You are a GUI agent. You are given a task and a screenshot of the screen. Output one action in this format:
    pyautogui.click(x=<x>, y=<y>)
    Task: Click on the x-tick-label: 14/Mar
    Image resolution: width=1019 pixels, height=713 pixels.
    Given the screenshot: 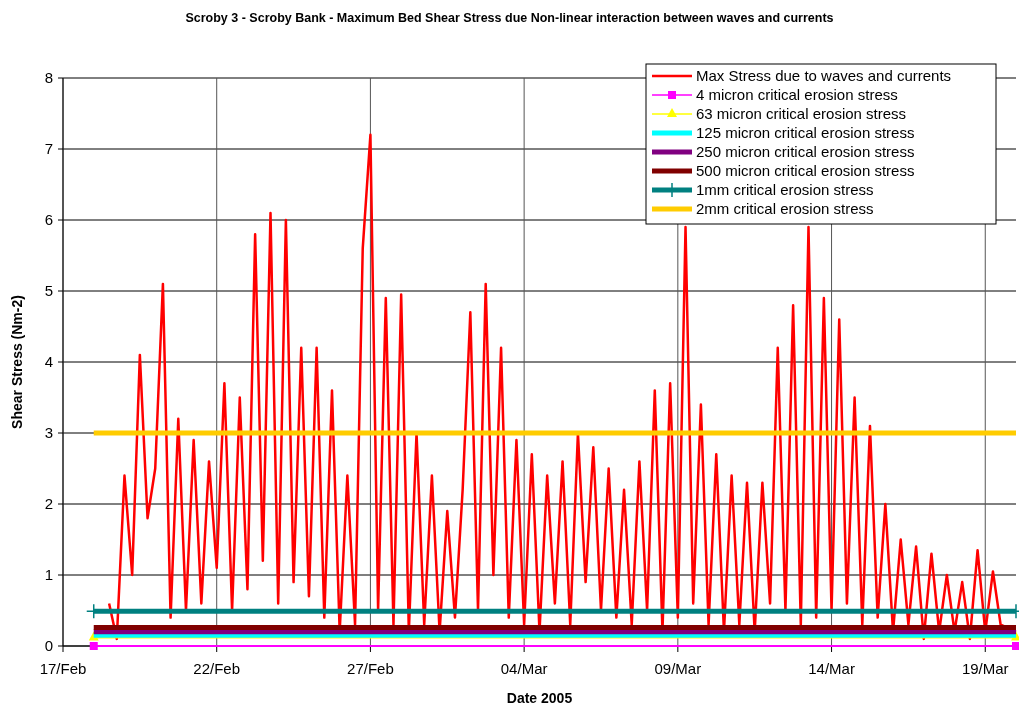 What is the action you would take?
    pyautogui.click(x=831, y=668)
    